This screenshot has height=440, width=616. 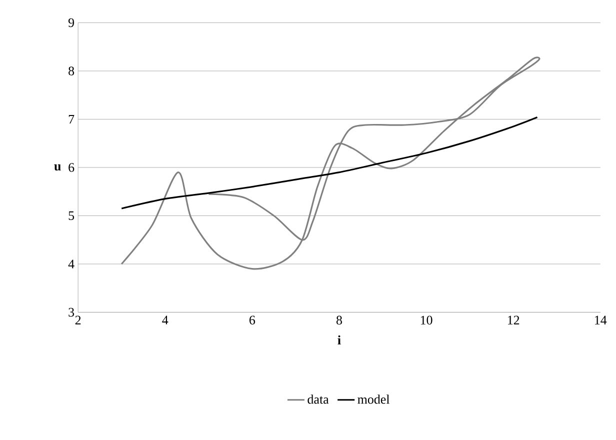 I want to click on y-tick-label: 7, so click(x=71, y=119).